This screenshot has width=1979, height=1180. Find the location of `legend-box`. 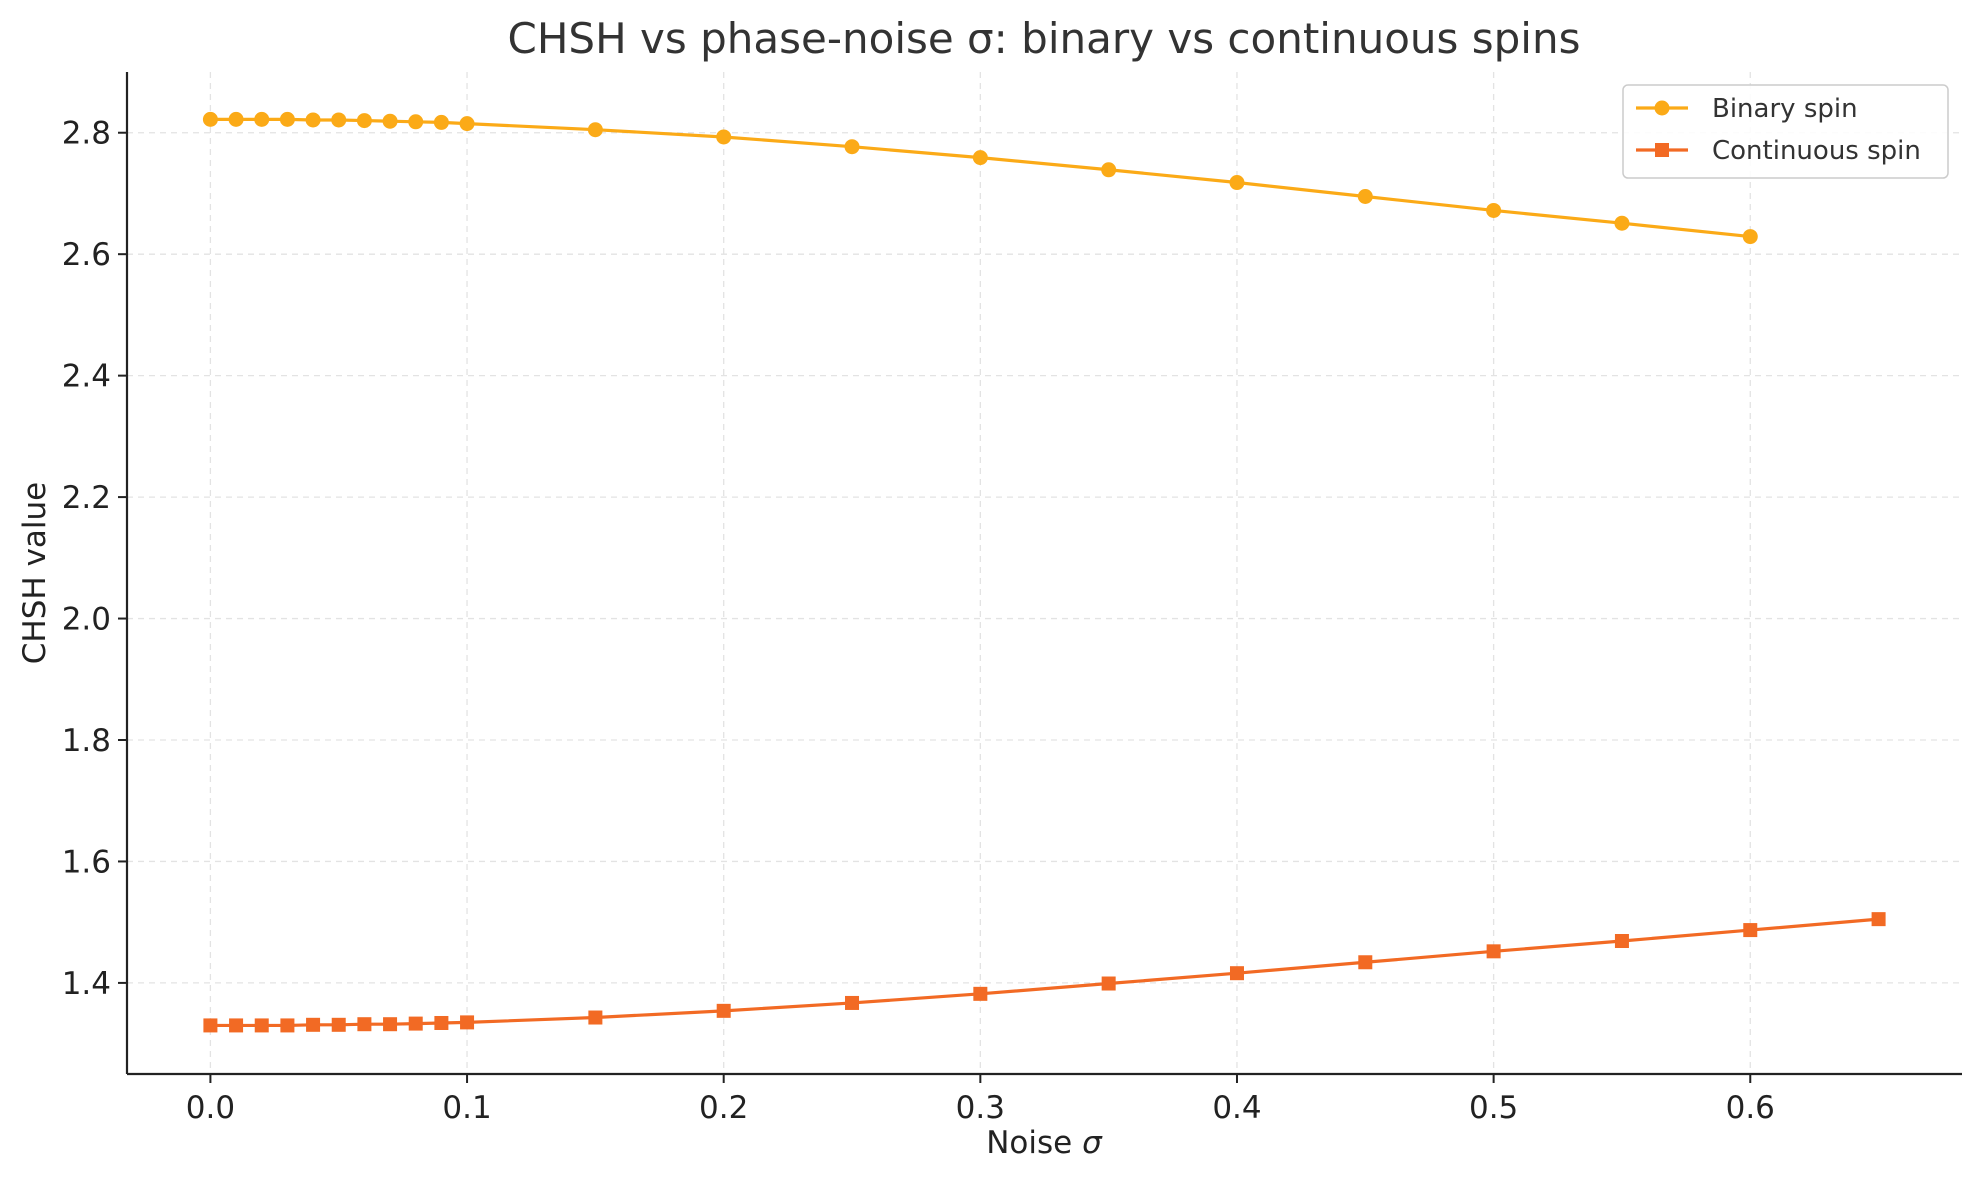

legend-box is located at coordinates (1785, 131).